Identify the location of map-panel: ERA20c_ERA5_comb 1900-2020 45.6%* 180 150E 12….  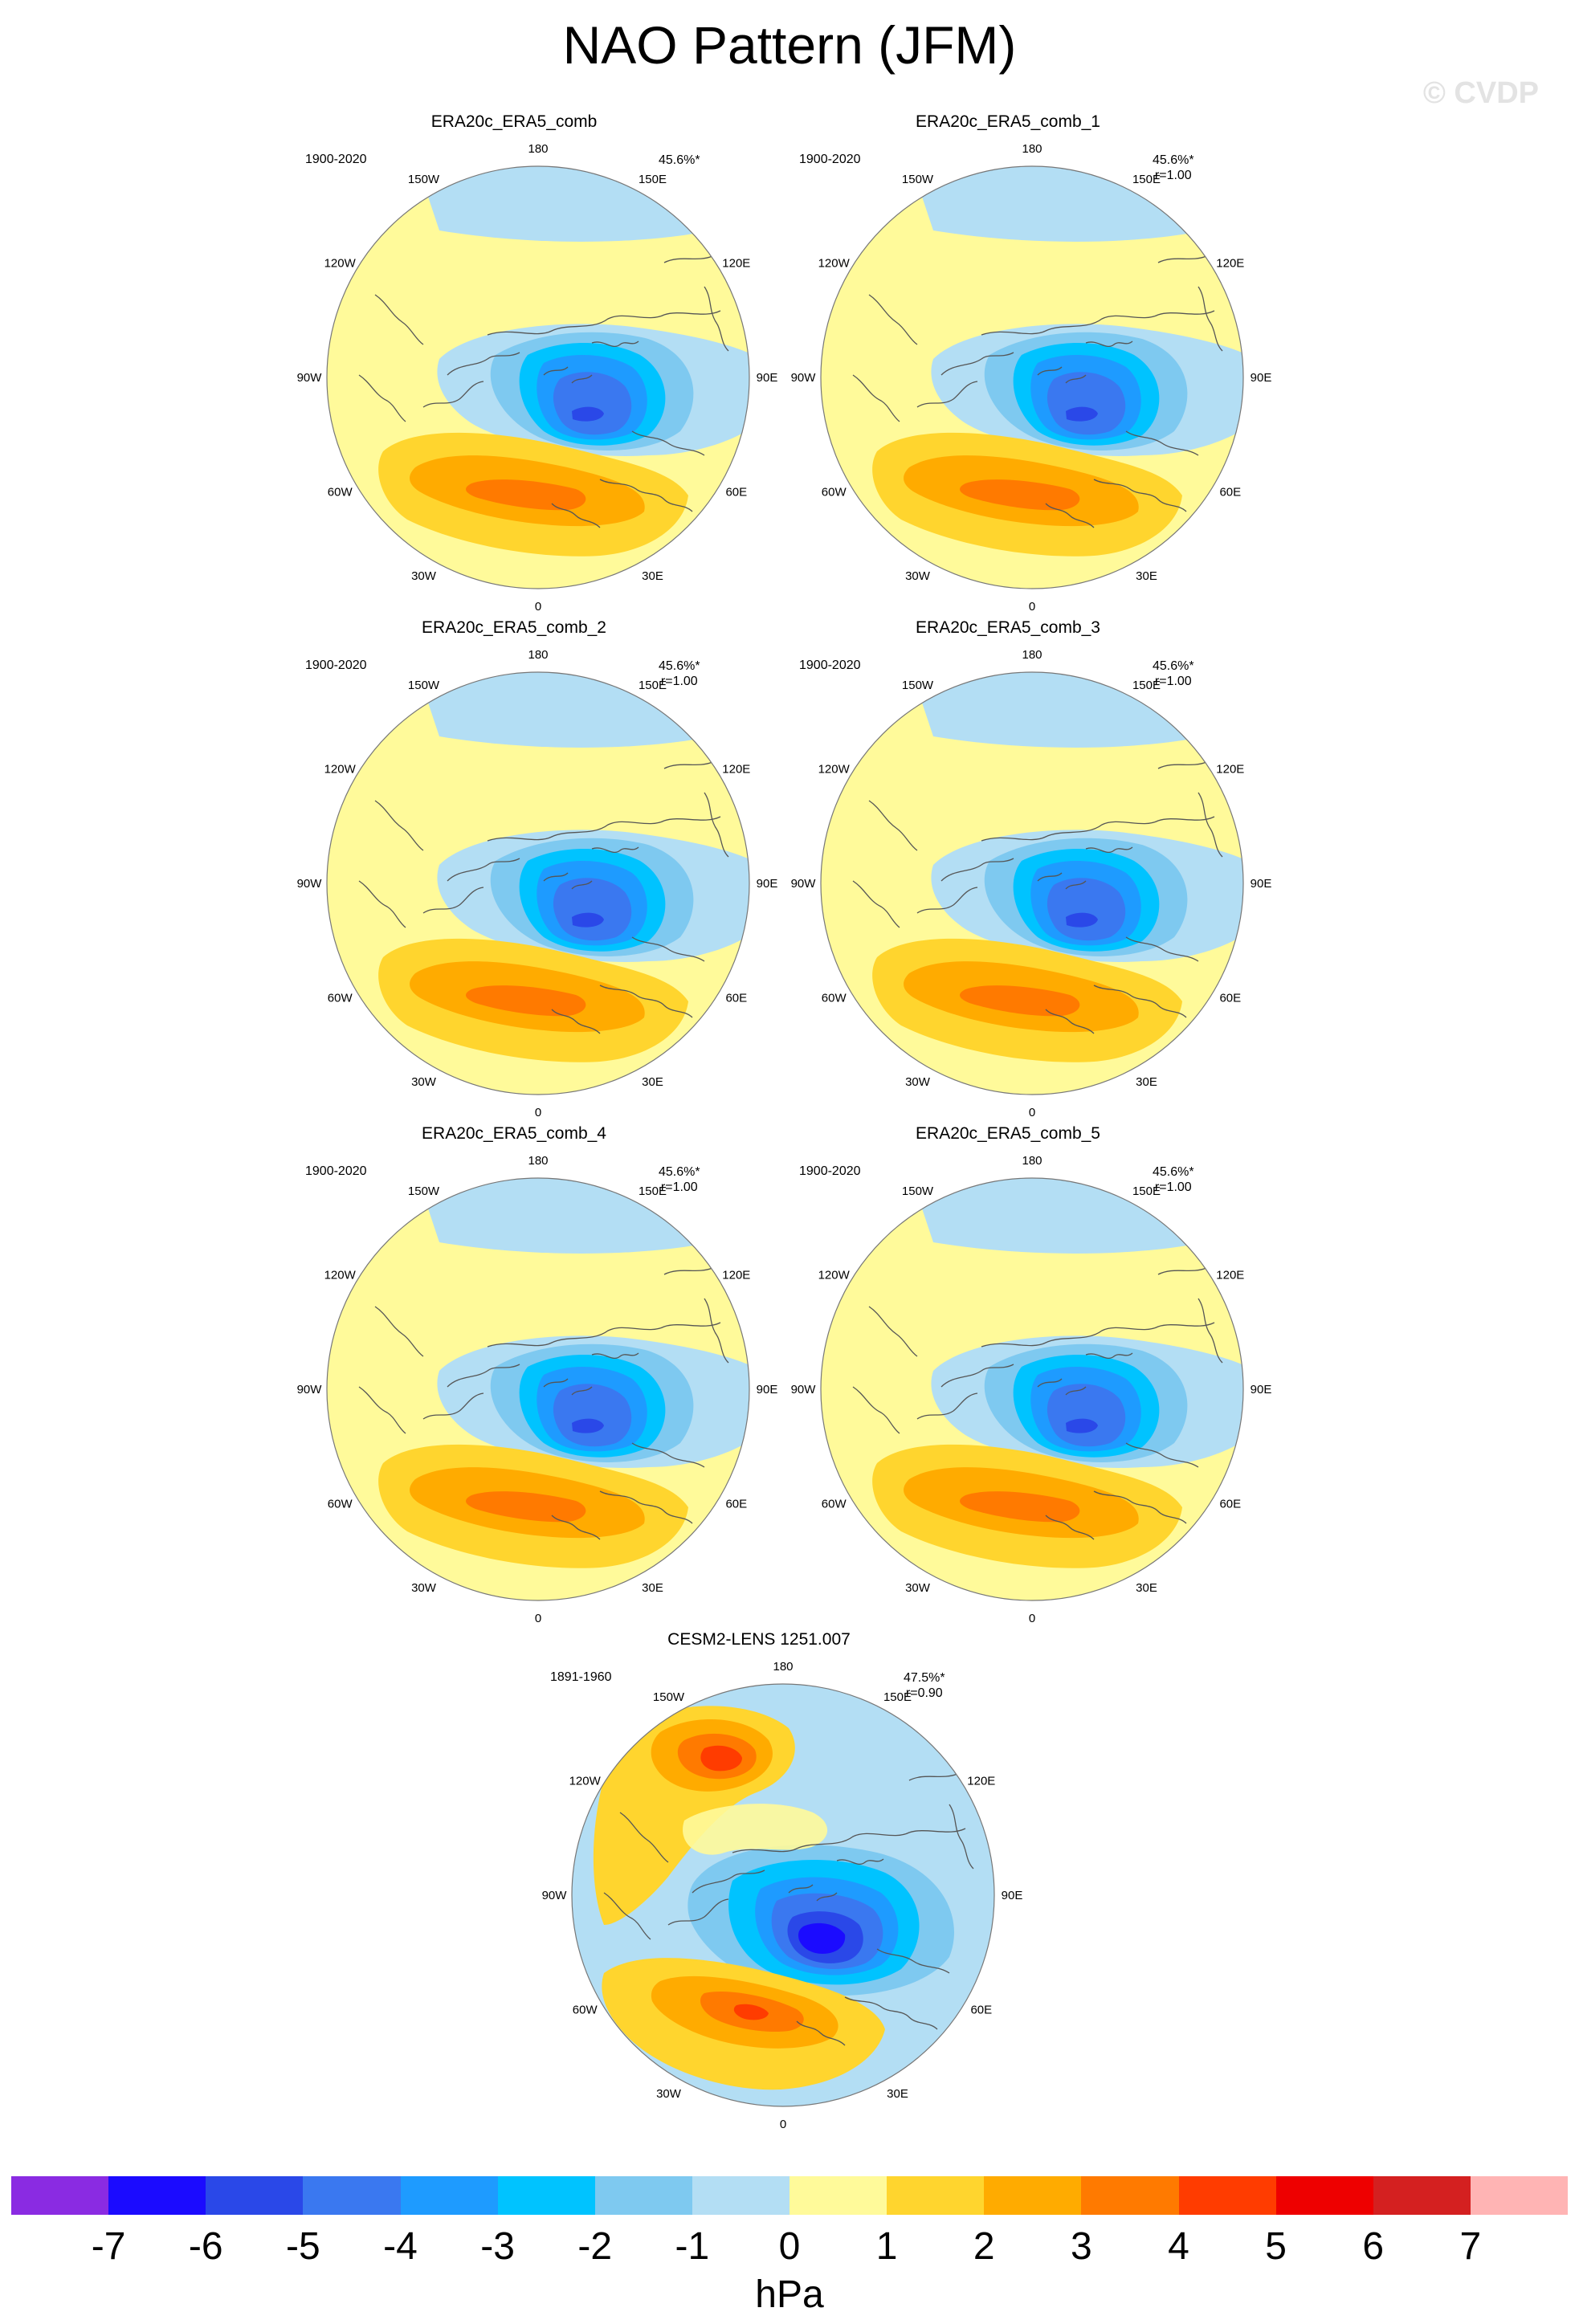
(538, 363).